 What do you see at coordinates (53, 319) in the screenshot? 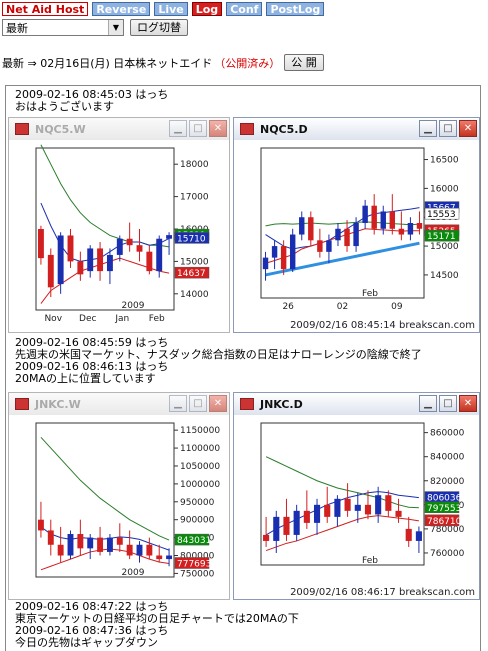
I see `x-tick-label: Nov` at bounding box center [53, 319].